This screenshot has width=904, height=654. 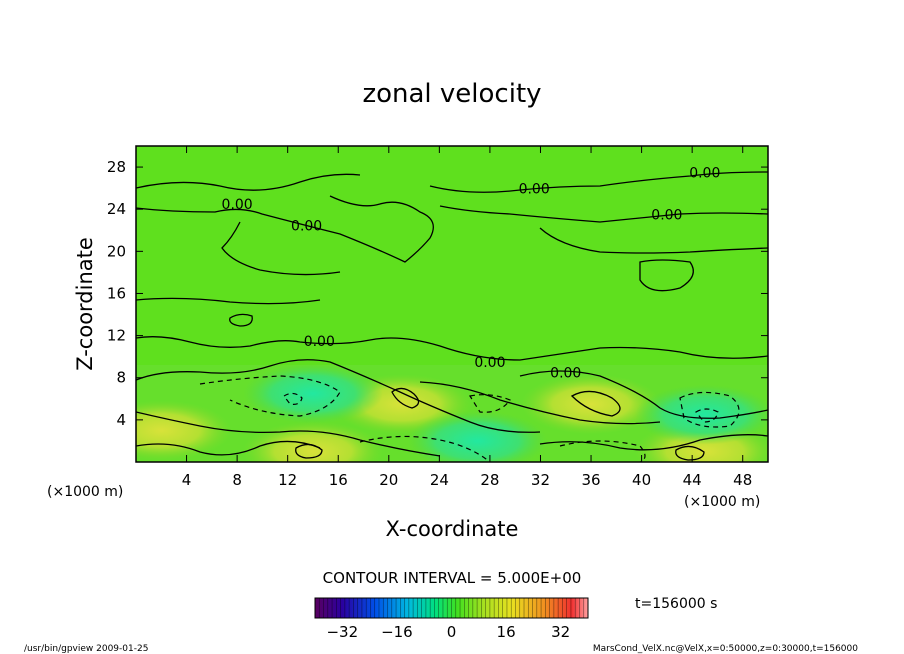 I want to click on y-tick-label-4: 20, so click(x=116, y=251).